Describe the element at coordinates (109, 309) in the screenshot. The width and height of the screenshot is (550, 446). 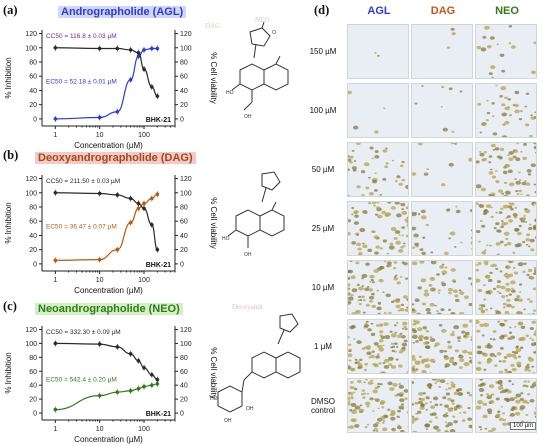
I see `panel-c-title: Neoandrographolide (NEO)` at that location.